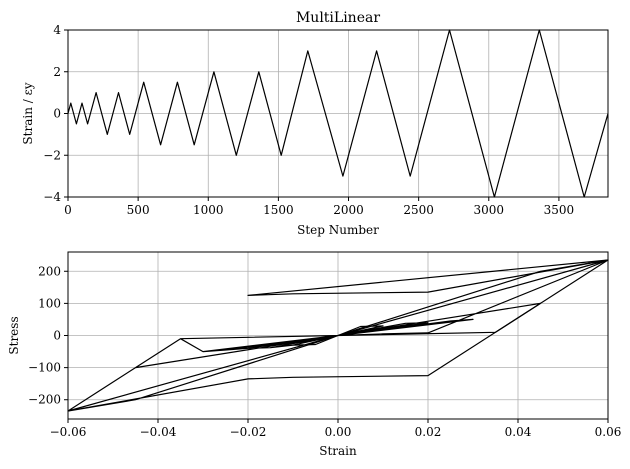  Describe the element at coordinates (348, 210) in the screenshot. I see `x-tick-label: 2000` at that location.